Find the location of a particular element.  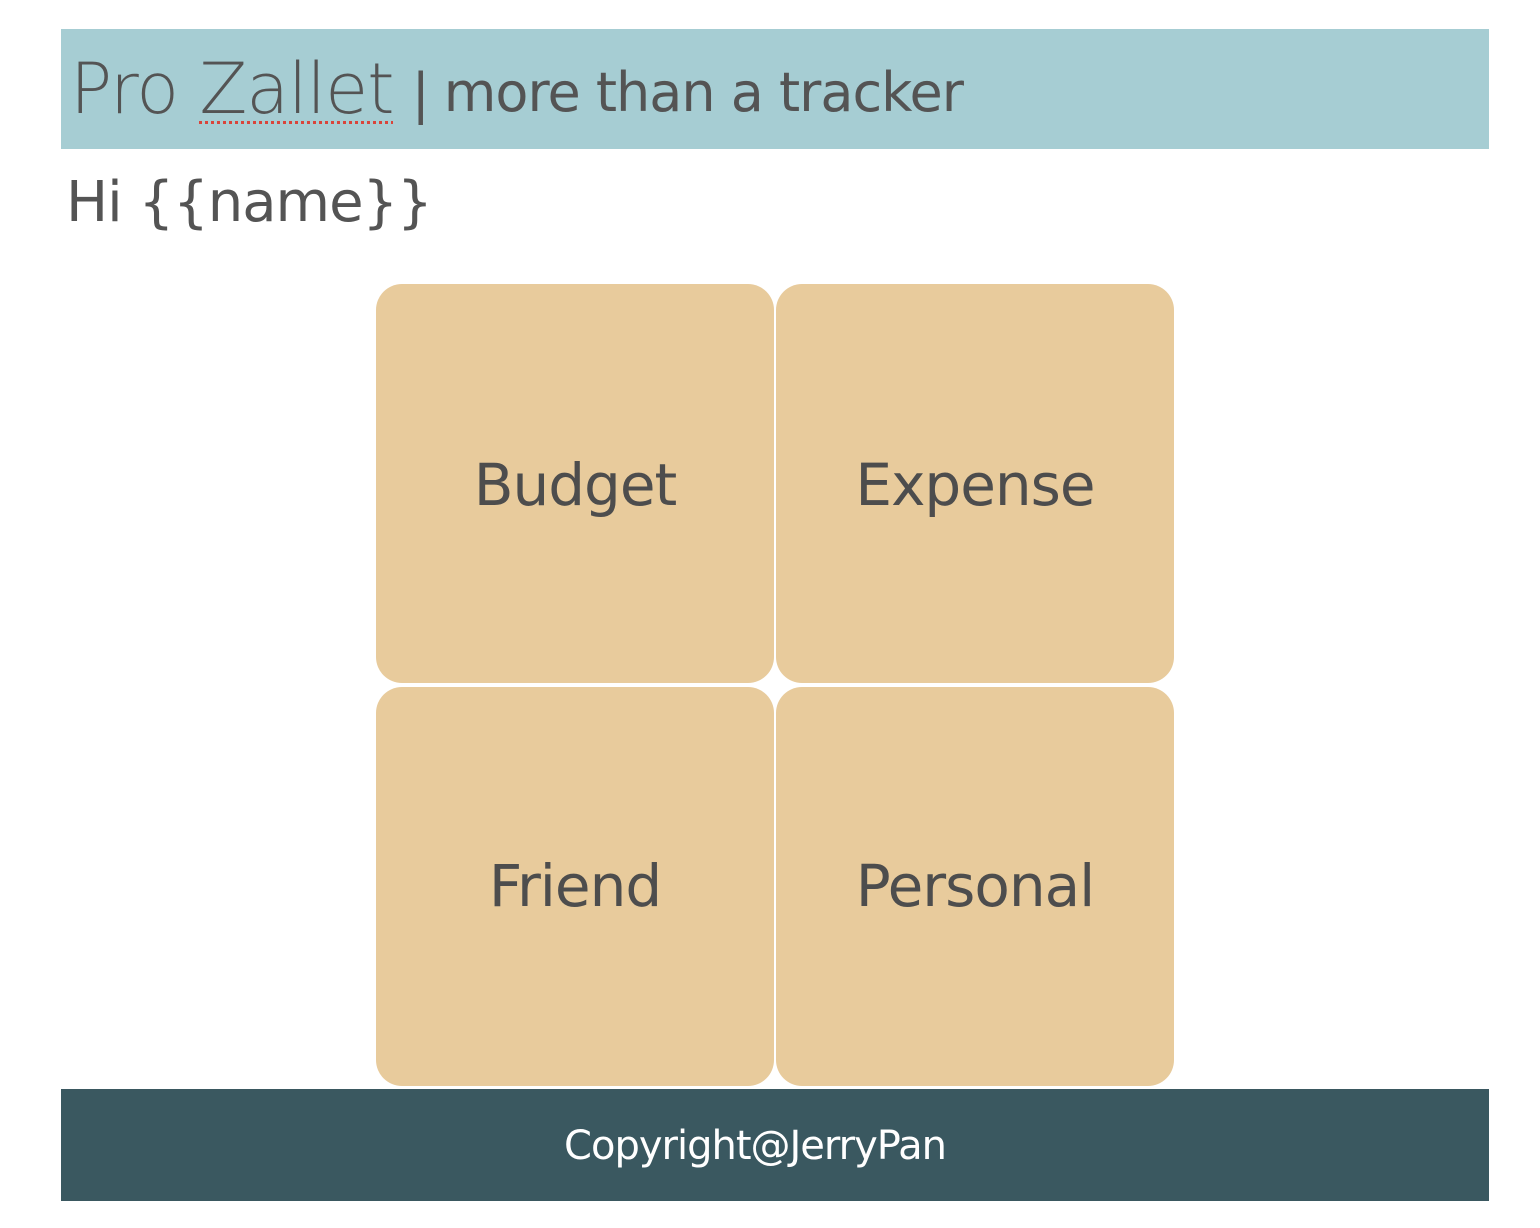

friend-tile-button: Friend is located at coordinates (575, 886).